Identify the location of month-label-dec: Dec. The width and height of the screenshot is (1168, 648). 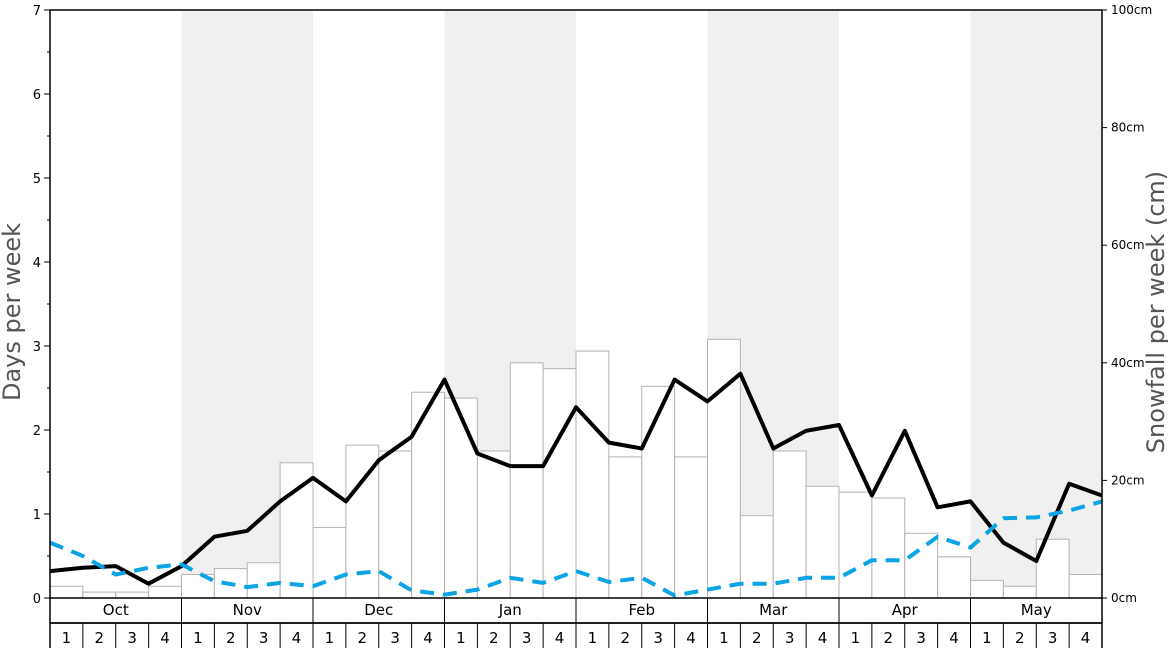
(378, 610).